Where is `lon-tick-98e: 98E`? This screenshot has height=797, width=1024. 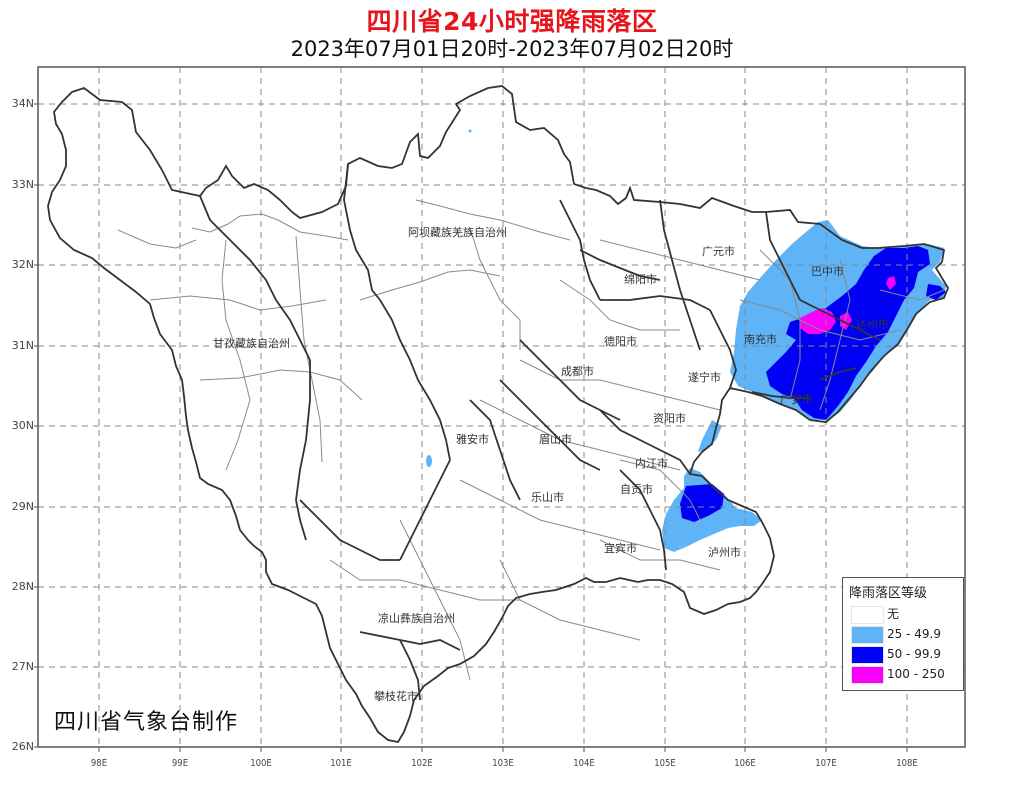 lon-tick-98e: 98E is located at coordinates (99, 763).